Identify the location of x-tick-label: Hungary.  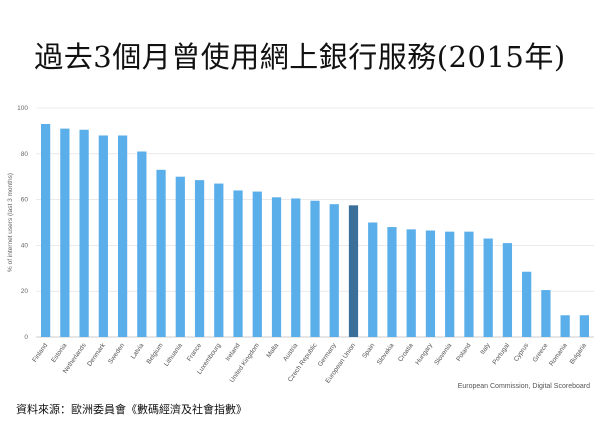
(424, 354).